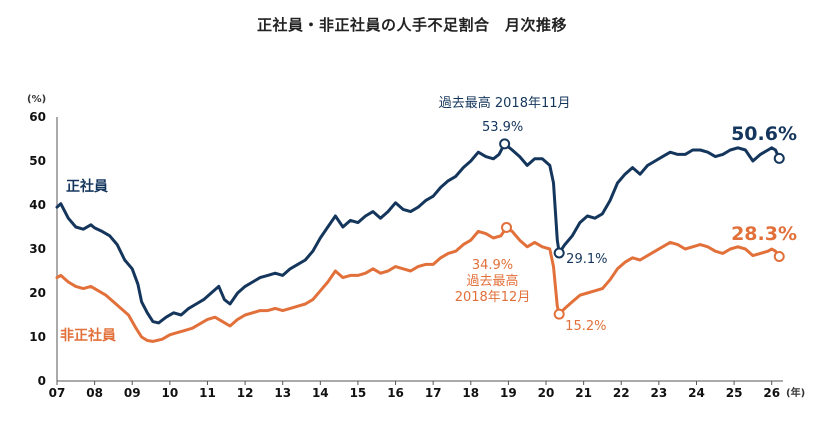 The height and width of the screenshot is (422, 824). Describe the element at coordinates (282, 393) in the screenshot. I see `x-tick-label: 13` at that location.